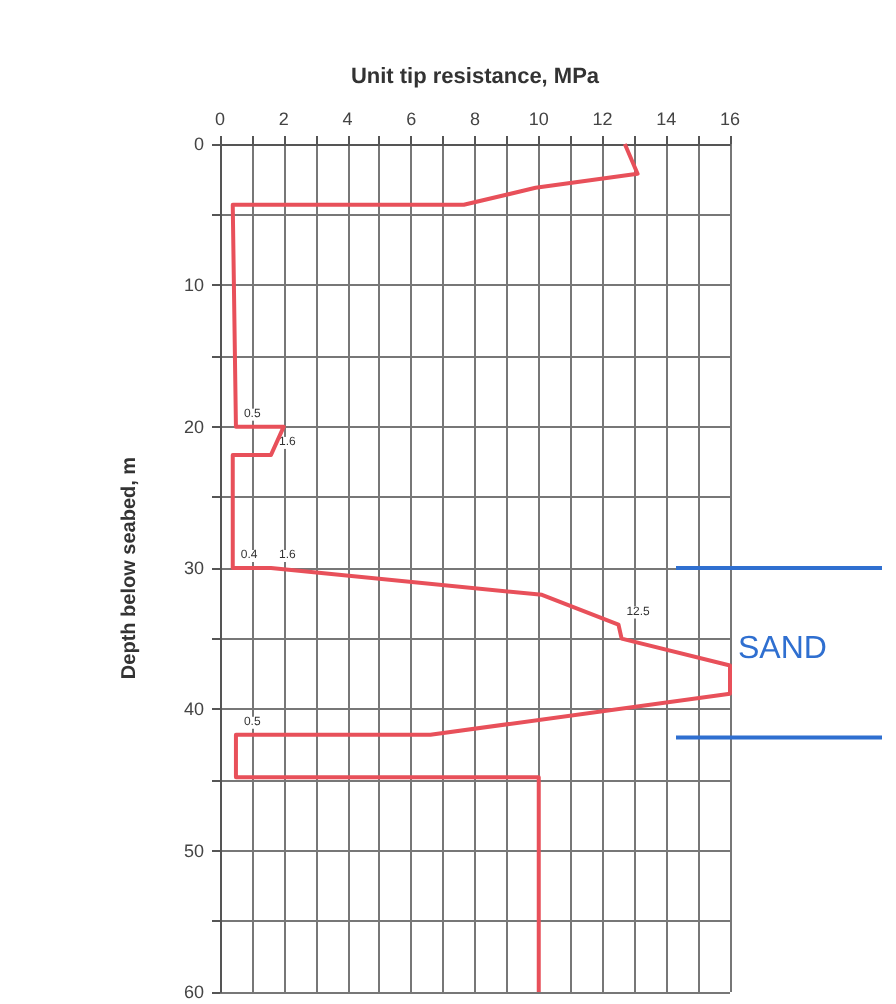  I want to click on x-tick-label: 16, so click(730, 119).